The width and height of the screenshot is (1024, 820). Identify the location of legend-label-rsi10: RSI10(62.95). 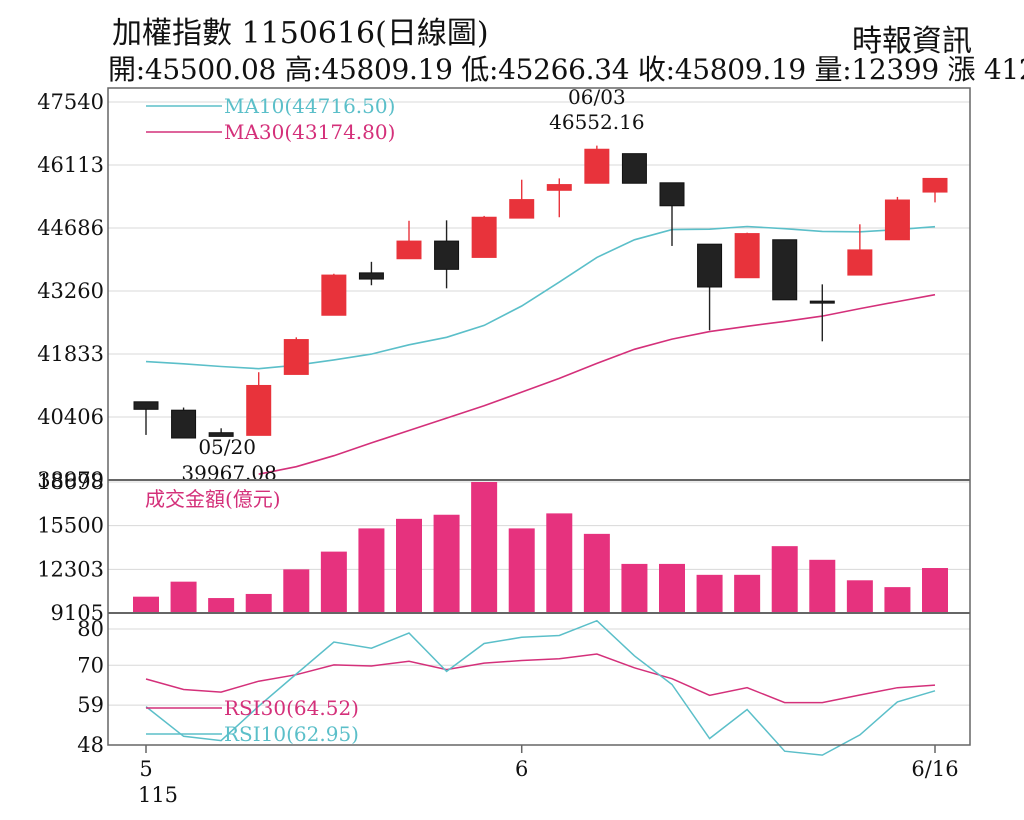
(291, 734).